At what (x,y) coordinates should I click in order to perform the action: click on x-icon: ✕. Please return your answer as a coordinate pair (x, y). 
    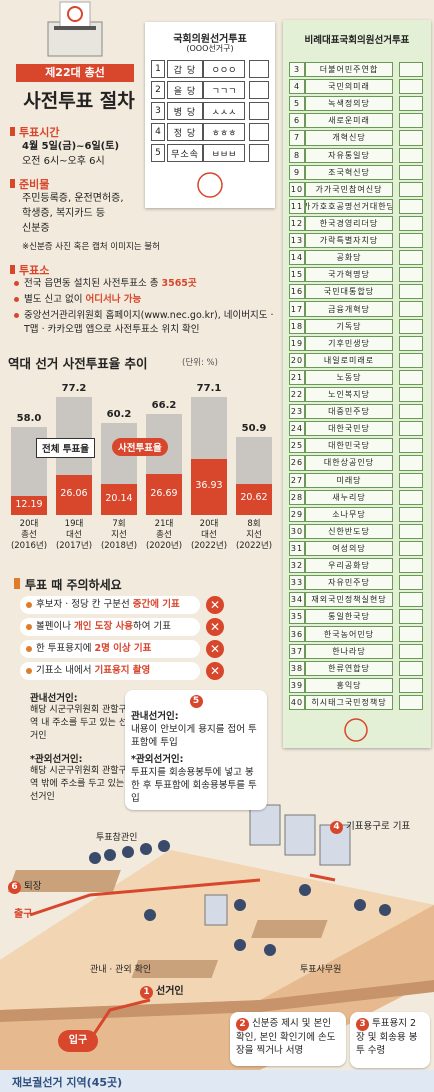
    Looking at the image, I should click on (215, 627).